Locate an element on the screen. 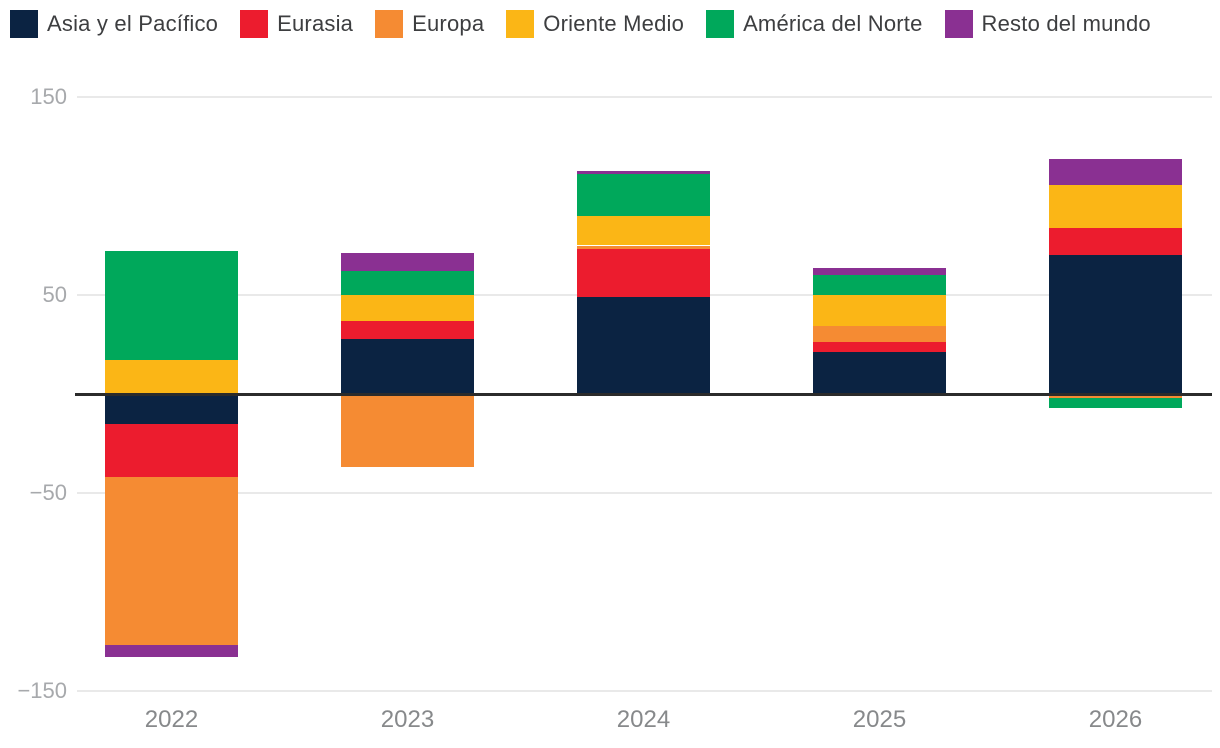  y-axis-tick-label: 150 is located at coordinates (48, 96).